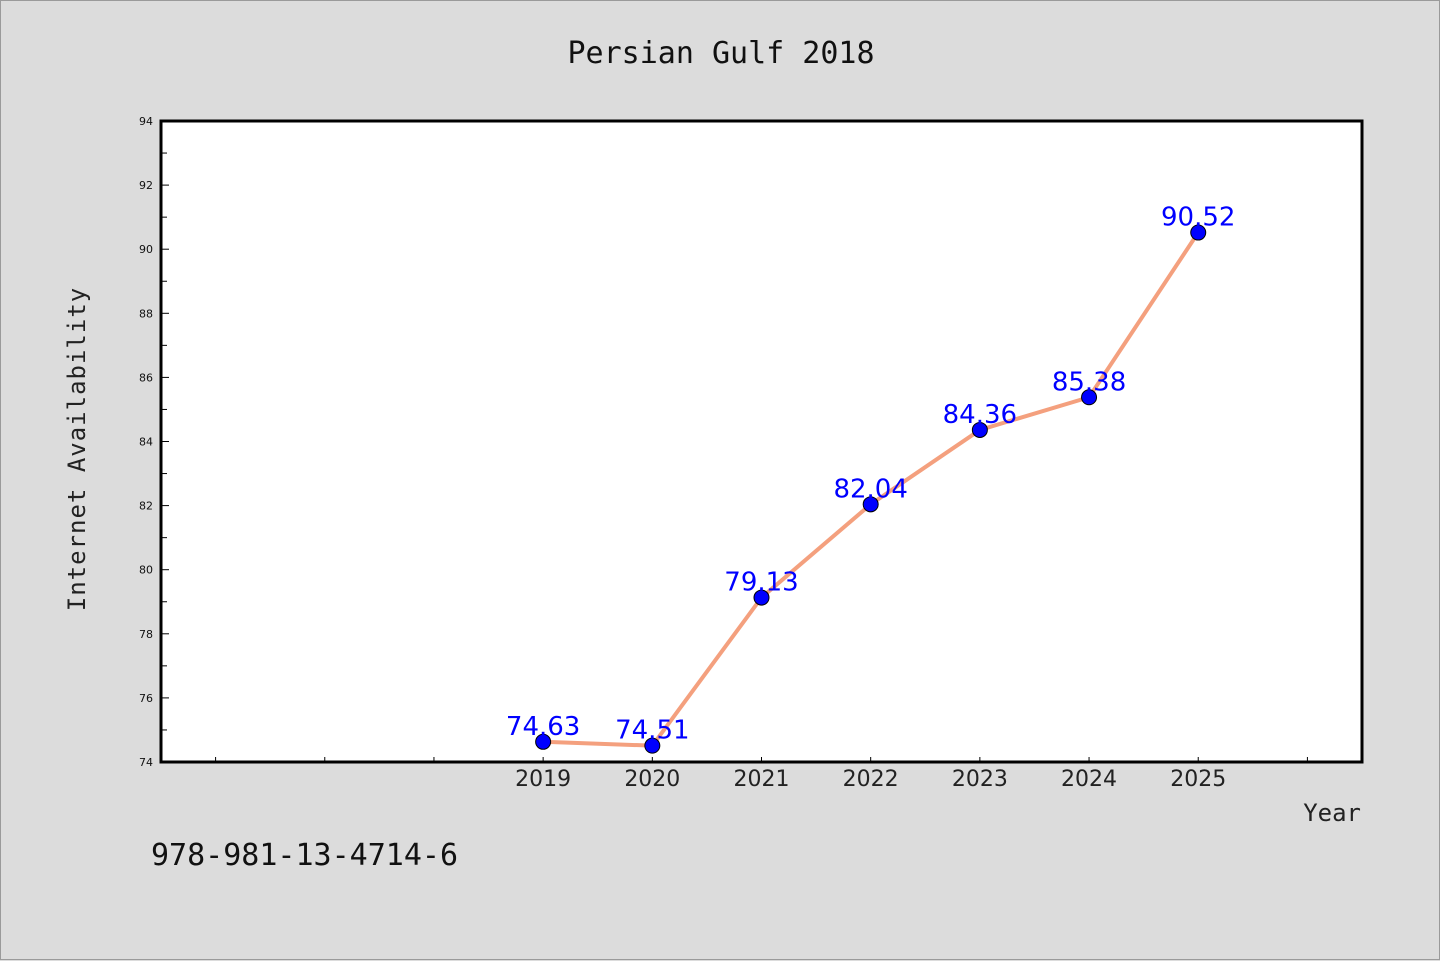 The width and height of the screenshot is (1440, 961). Describe the element at coordinates (652, 731) in the screenshot. I see `data-label: 74.51` at that location.